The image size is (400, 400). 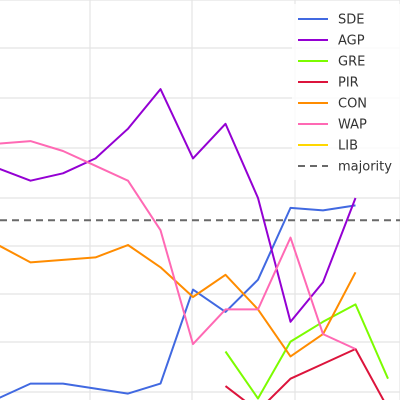 I want to click on legend-background, so click(x=346, y=92).